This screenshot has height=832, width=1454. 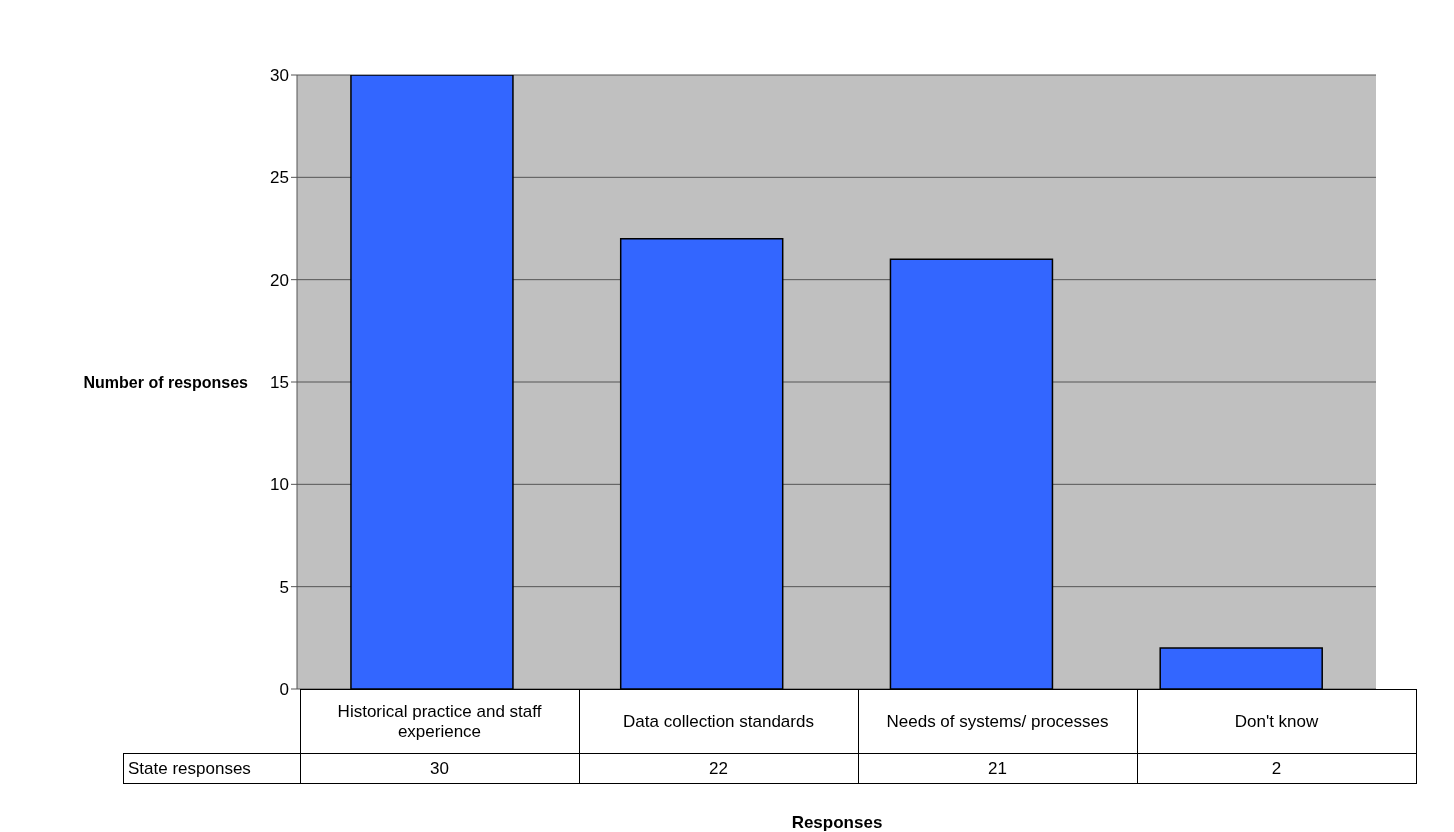 I want to click on y-tick-label: 30, so click(x=279, y=76).